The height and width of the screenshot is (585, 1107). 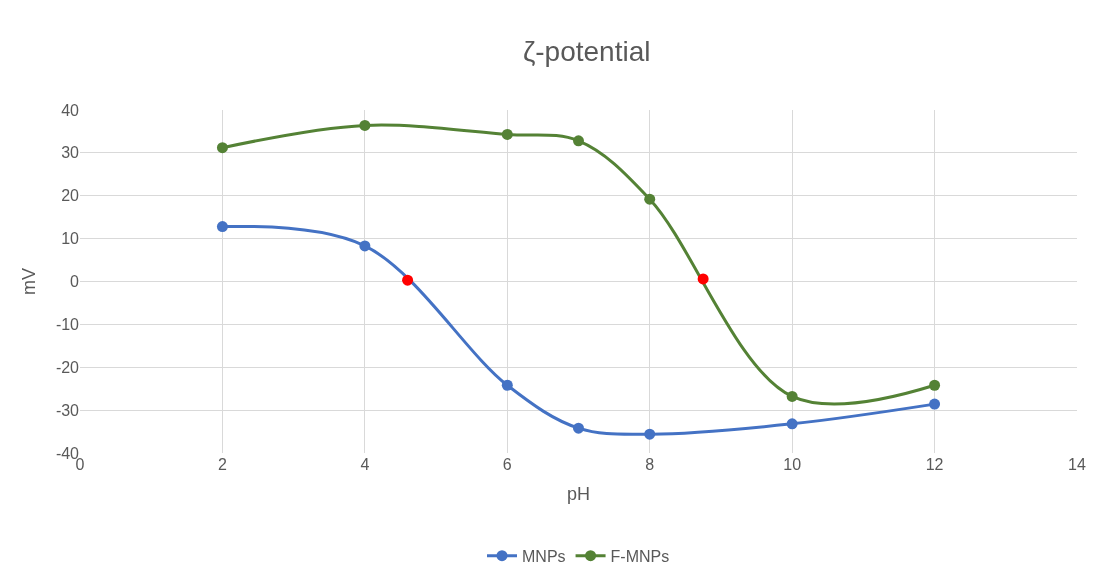 What do you see at coordinates (507, 464) in the screenshot?
I see `x-tick-label: 6` at bounding box center [507, 464].